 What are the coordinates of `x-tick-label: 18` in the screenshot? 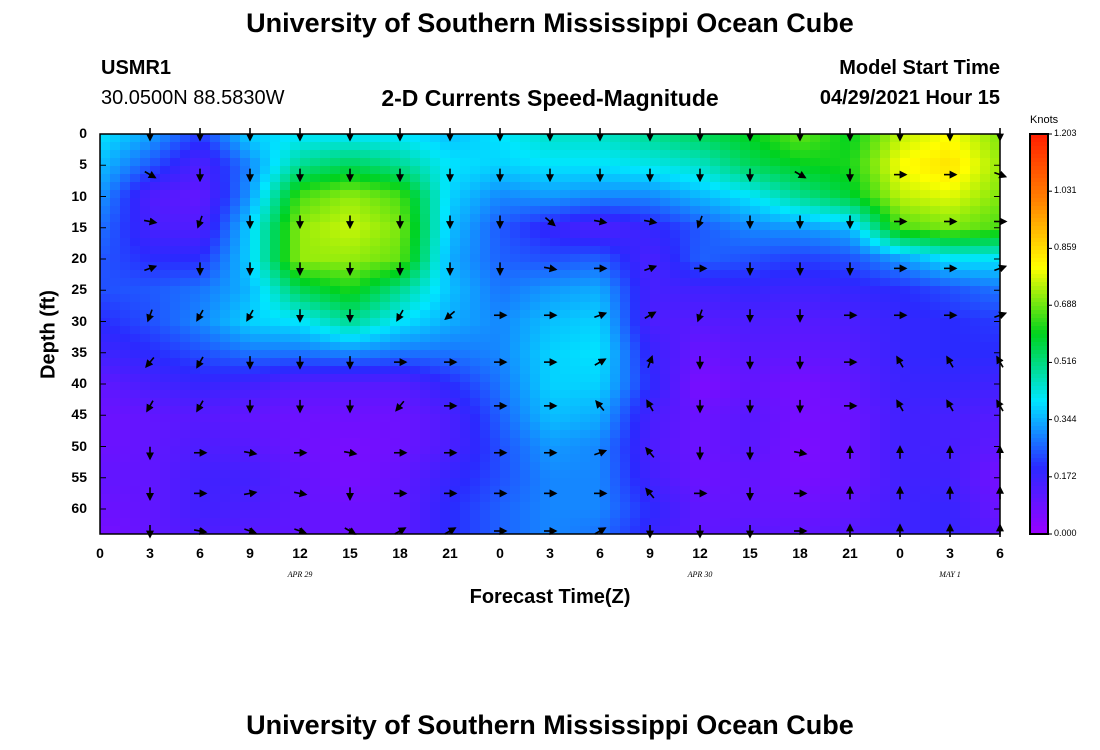 It's located at (400, 553).